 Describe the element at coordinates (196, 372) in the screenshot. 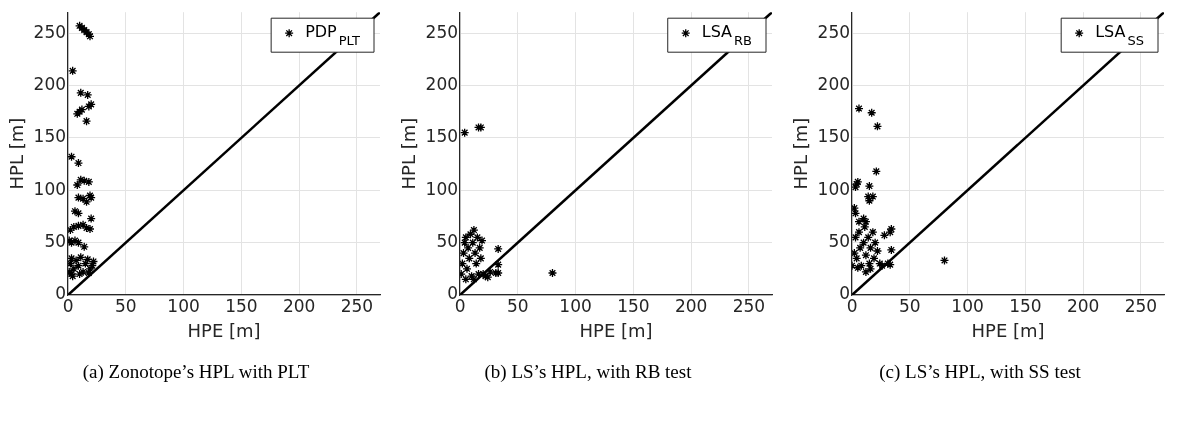

I see `text: (a) Zonotope’s HPL with PLT` at that location.